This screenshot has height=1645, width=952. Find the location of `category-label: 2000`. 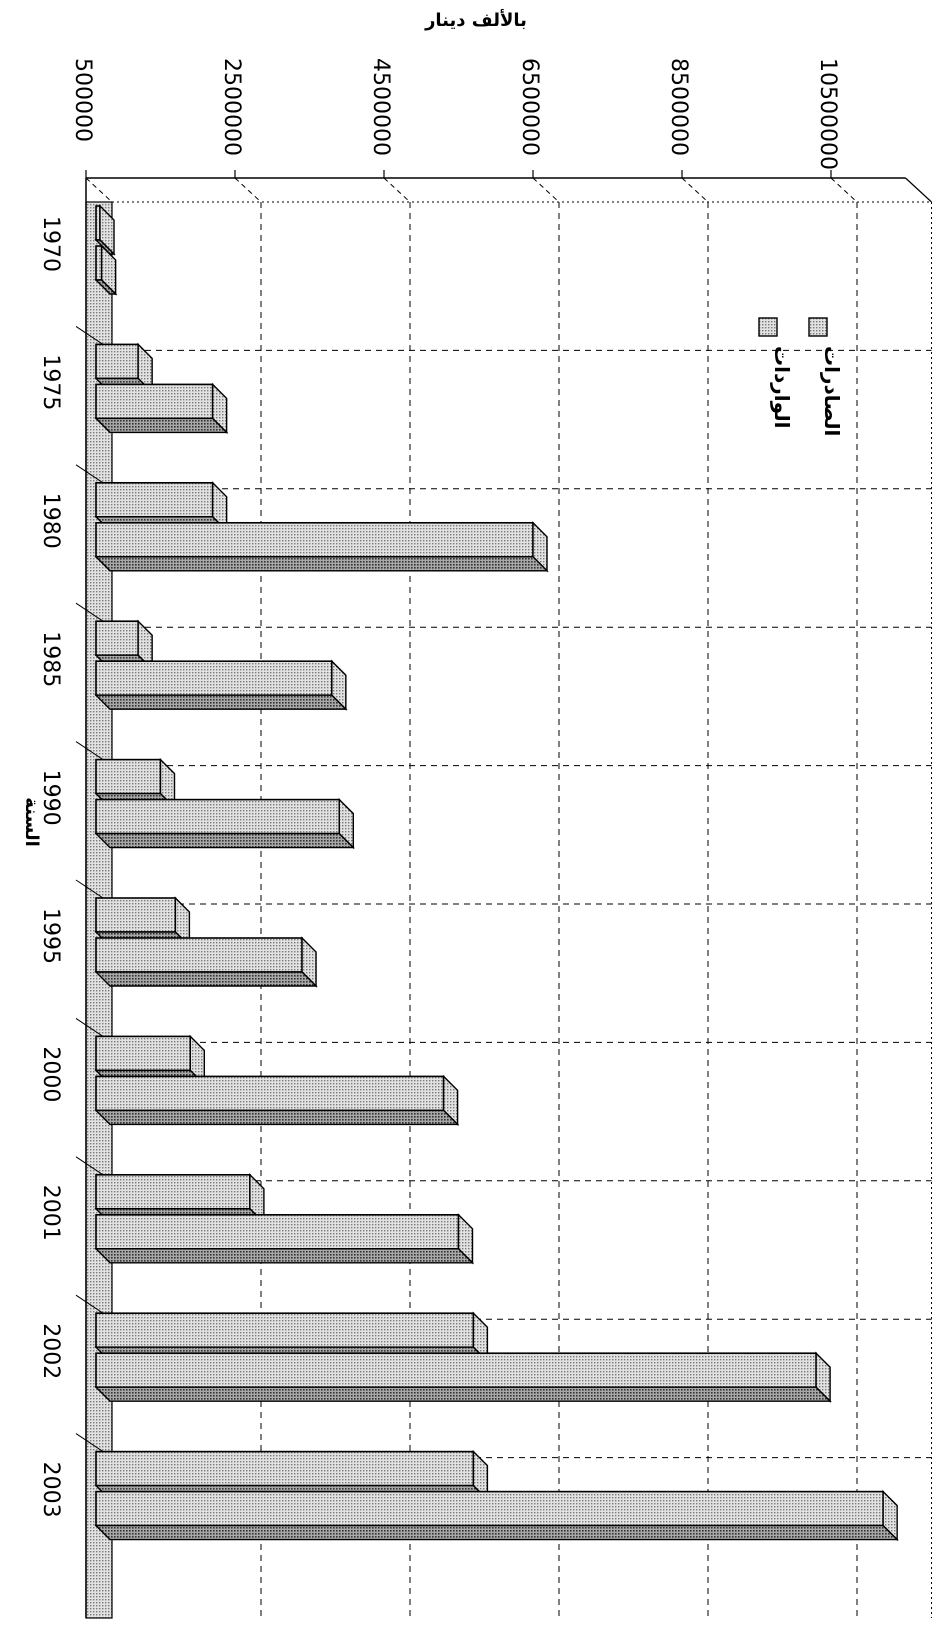

category-label: 2000 is located at coordinates (50, 1074).